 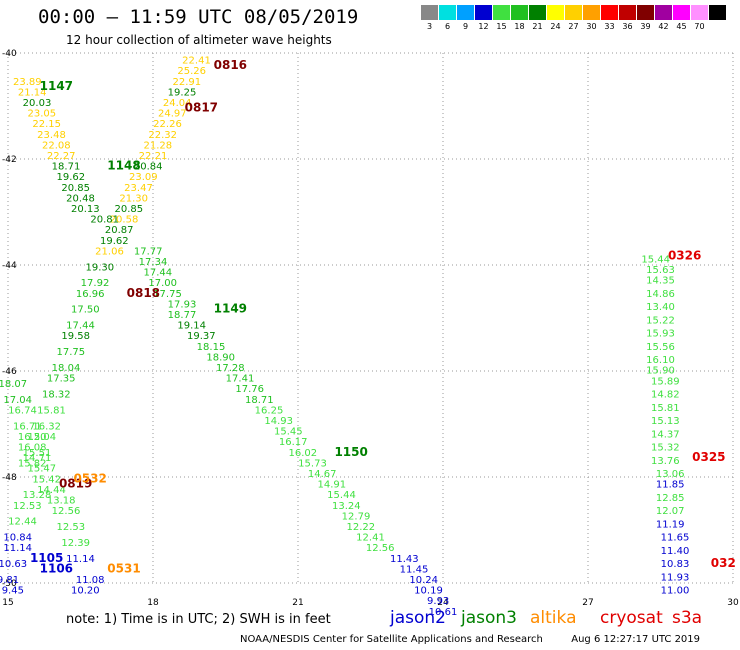 I want to click on pass-time-label: 0818, so click(x=143, y=293).